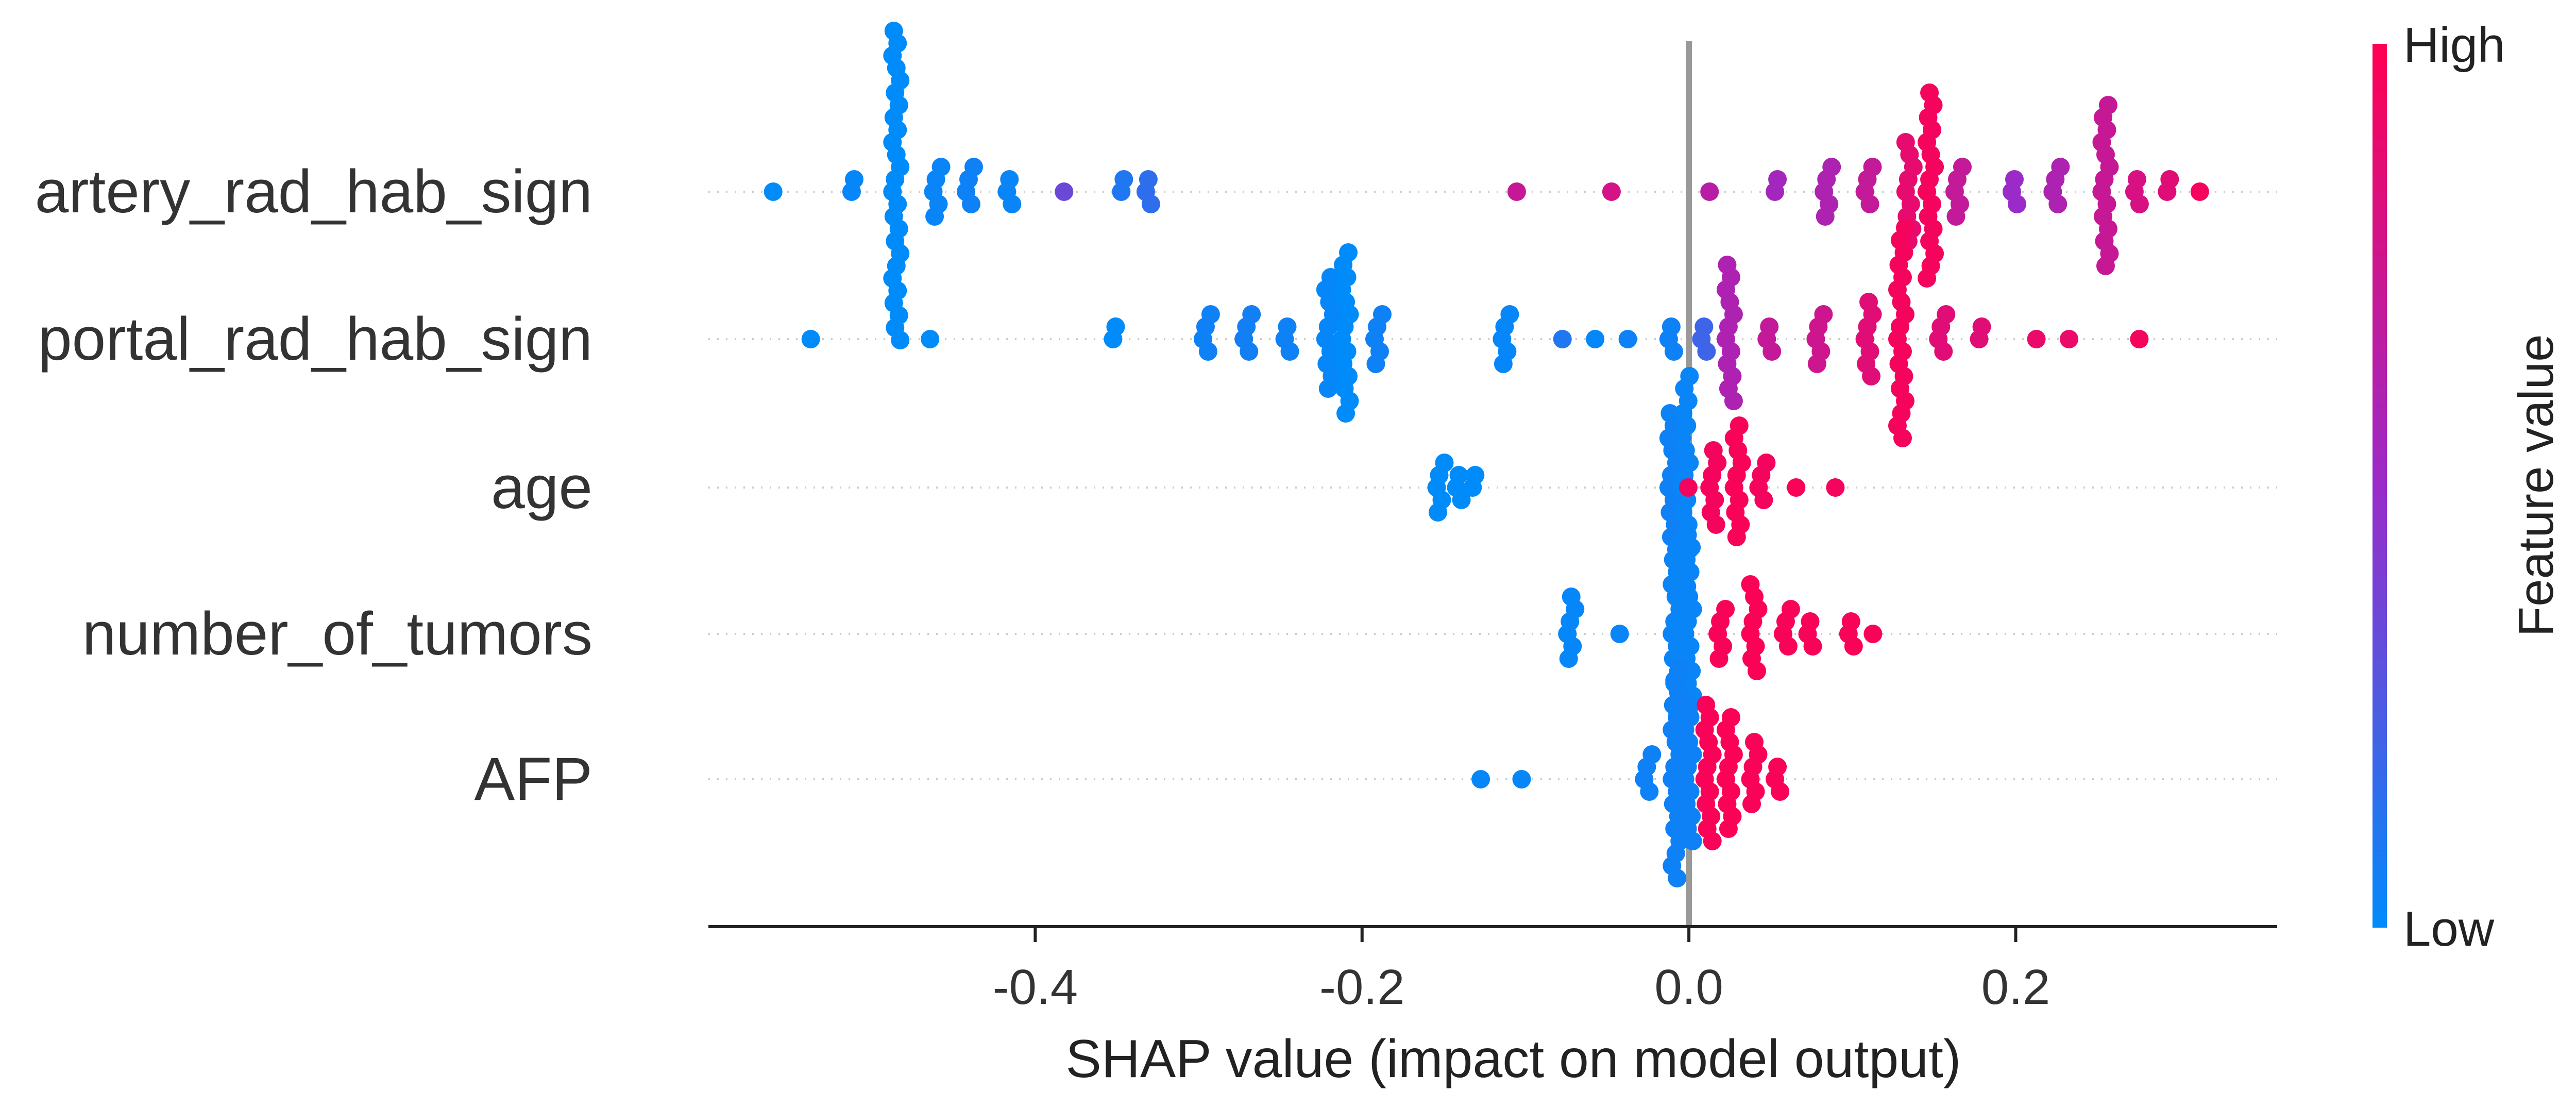 This screenshot has height=1107, width=2576. I want to click on x-tick-label: 0.0, so click(1688, 987).